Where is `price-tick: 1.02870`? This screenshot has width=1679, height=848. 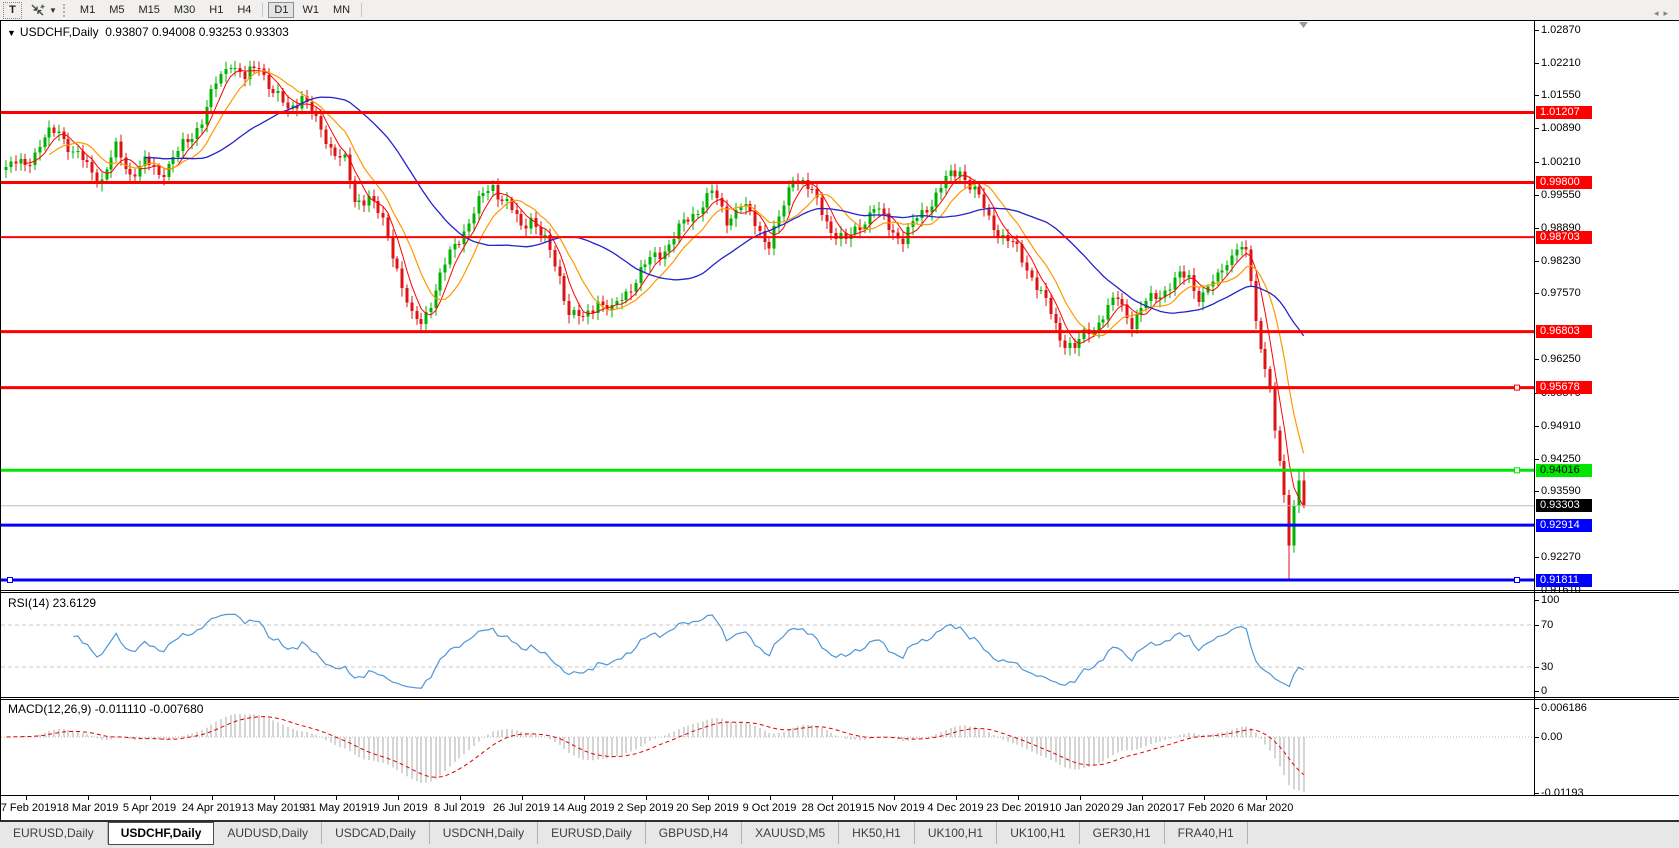
price-tick: 1.02870 is located at coordinates (1561, 29).